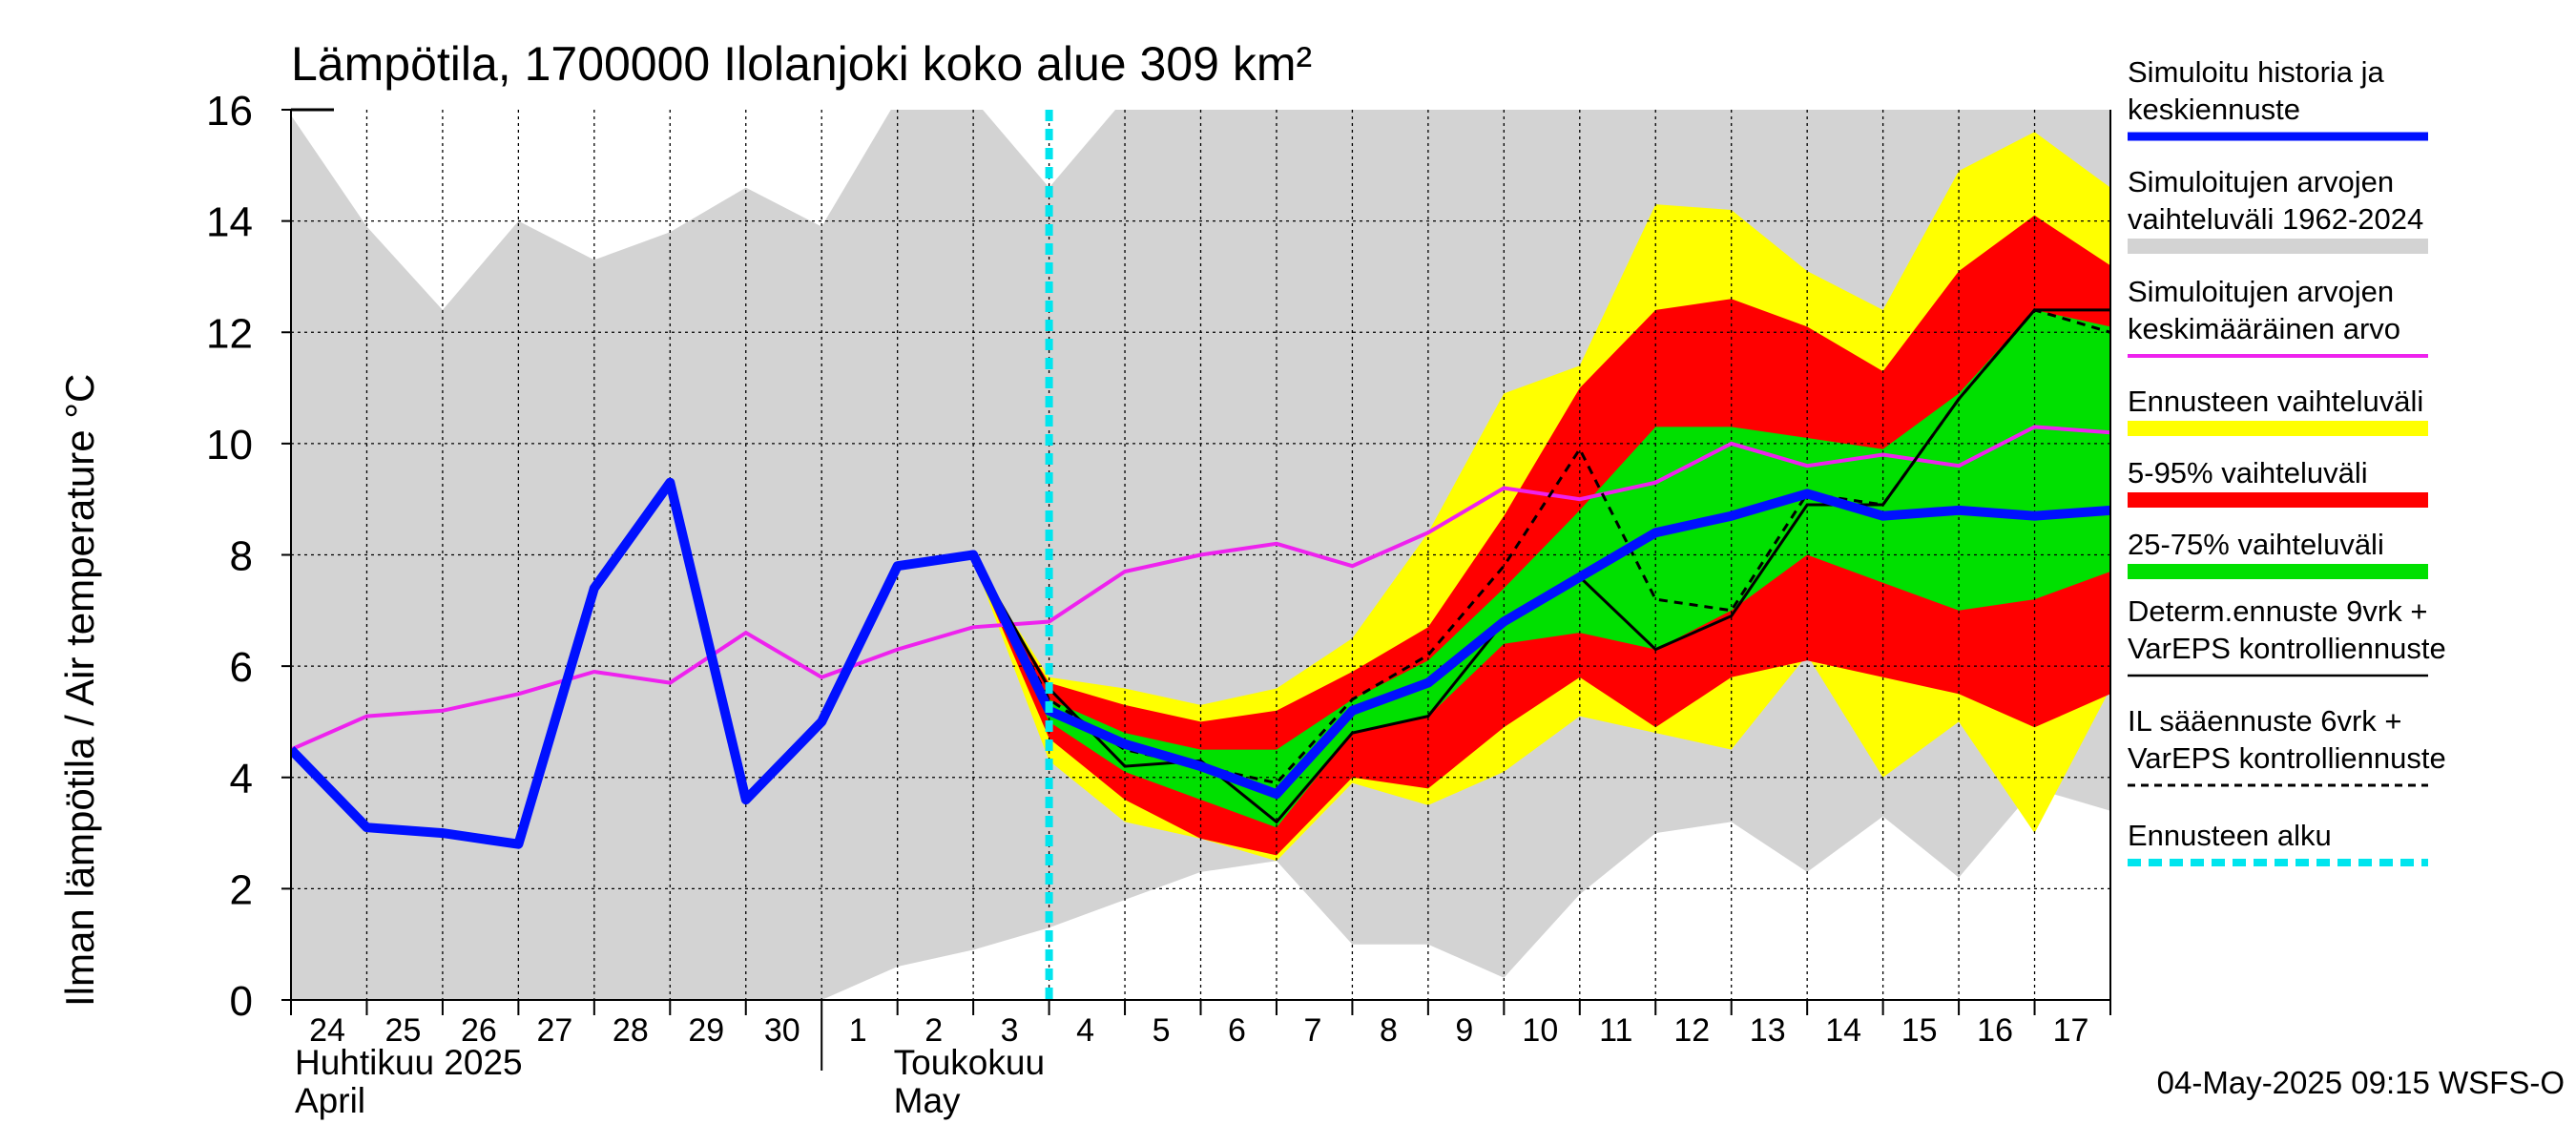 The image size is (2576, 1145). I want to click on month-label: Huhtikuu 2025, so click(409, 1062).